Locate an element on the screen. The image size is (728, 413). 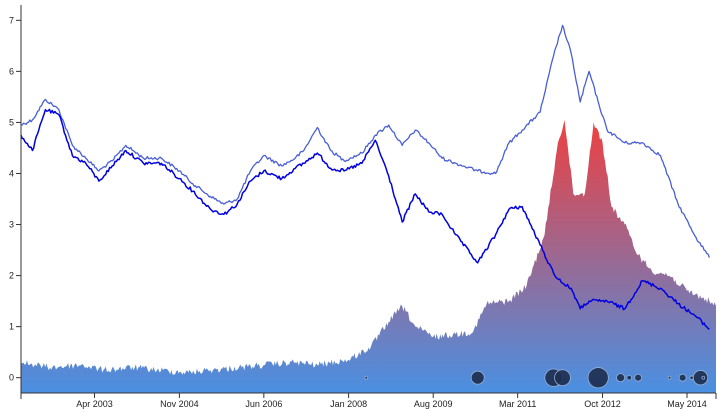
y-tick-label: 1 is located at coordinates (11, 327).